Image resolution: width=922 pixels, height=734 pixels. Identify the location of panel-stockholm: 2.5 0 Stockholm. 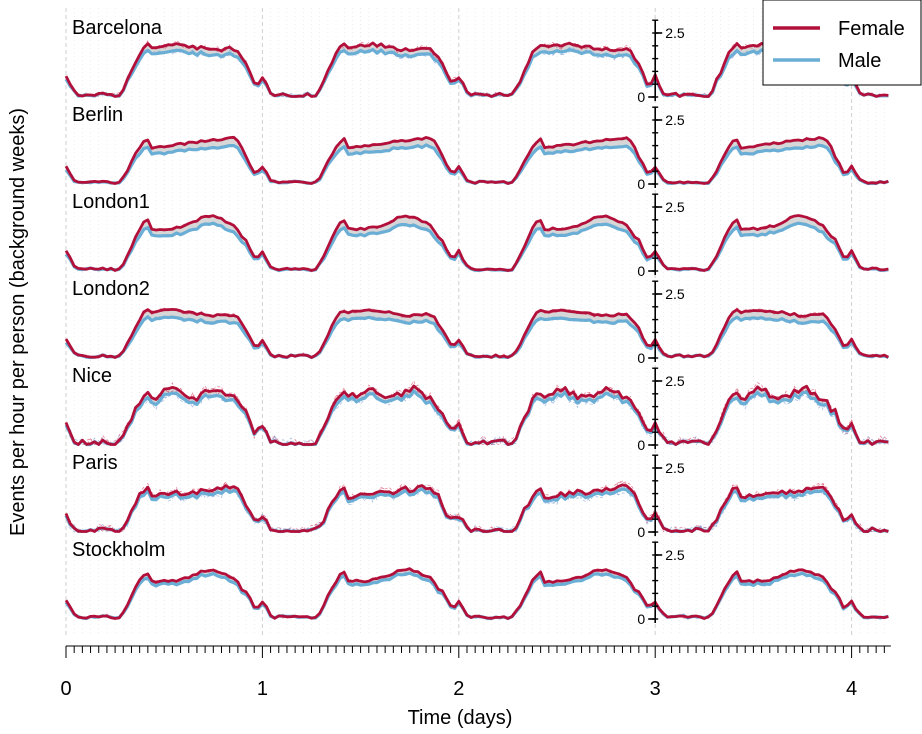
(476, 583).